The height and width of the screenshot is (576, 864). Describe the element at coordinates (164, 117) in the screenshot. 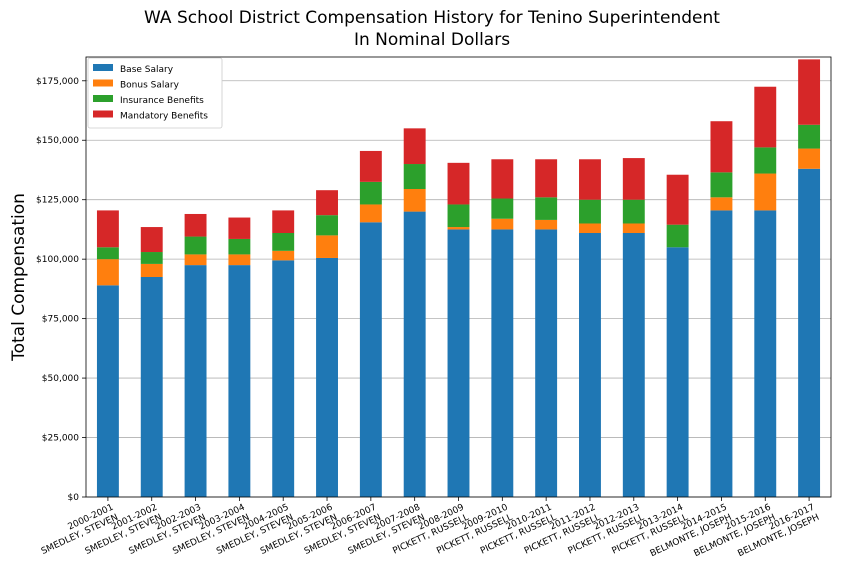

I see `legend-label-mandatory-benefits: Mandatory Benefits` at that location.